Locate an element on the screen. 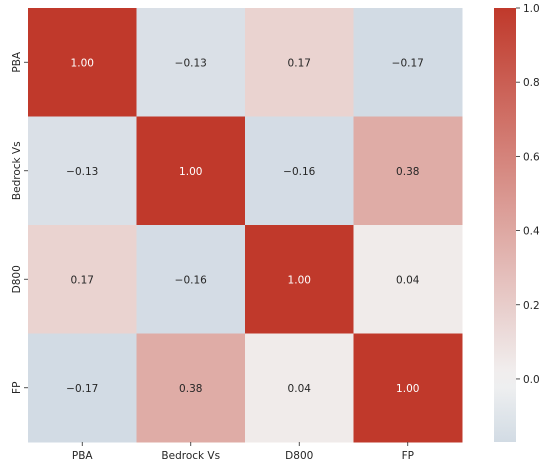 Image resolution: width=550 pixels, height=474 pixels. y-tick-label: PBA is located at coordinates (17, 62).